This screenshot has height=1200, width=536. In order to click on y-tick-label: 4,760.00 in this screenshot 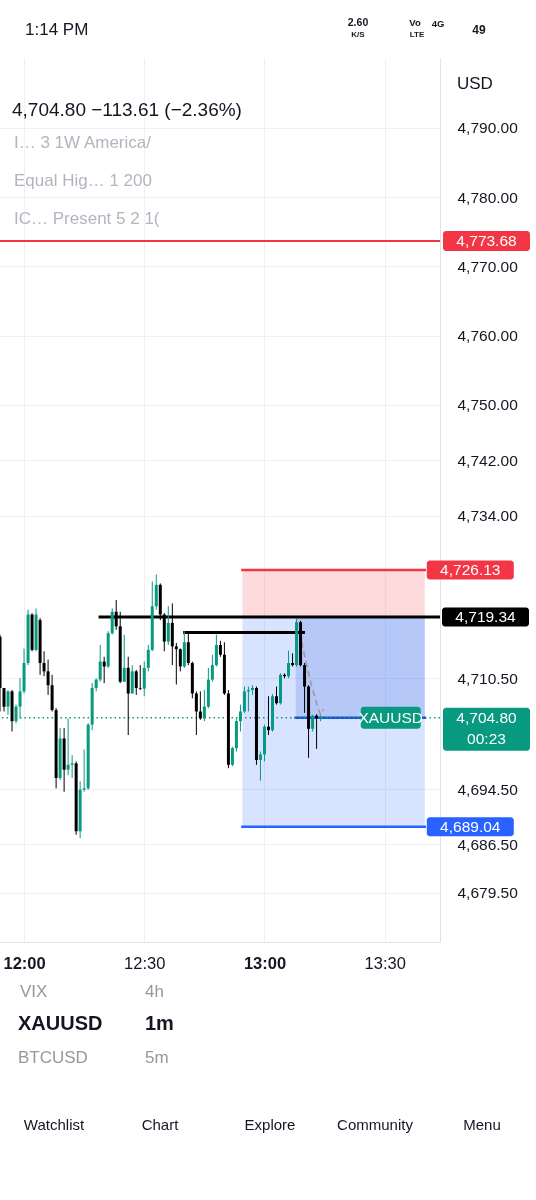, I will do `click(488, 336)`.